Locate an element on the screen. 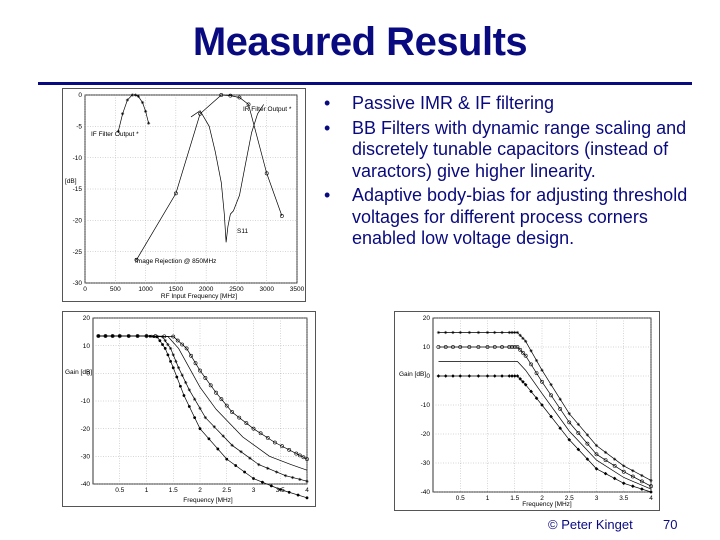 This screenshot has width=720, height=540. chart-annotation: Image Rejection @ 850MHz is located at coordinates (175, 261).